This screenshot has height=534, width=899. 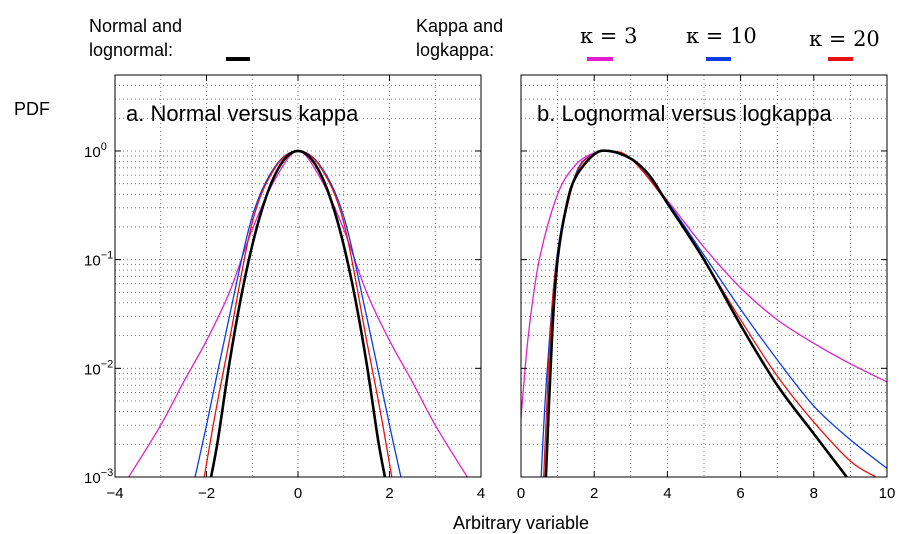 What do you see at coordinates (32, 109) in the screenshot?
I see `y-axis-label: PDF` at bounding box center [32, 109].